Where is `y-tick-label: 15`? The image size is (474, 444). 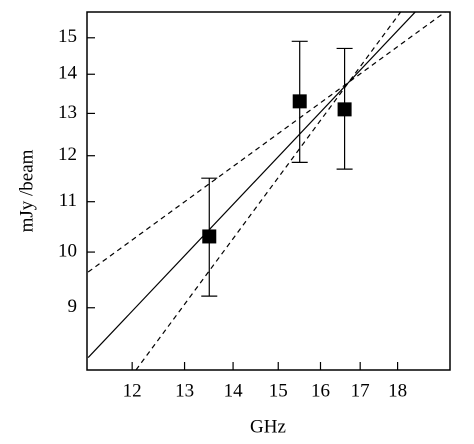 y-tick-label: 15 is located at coordinates (67, 36).